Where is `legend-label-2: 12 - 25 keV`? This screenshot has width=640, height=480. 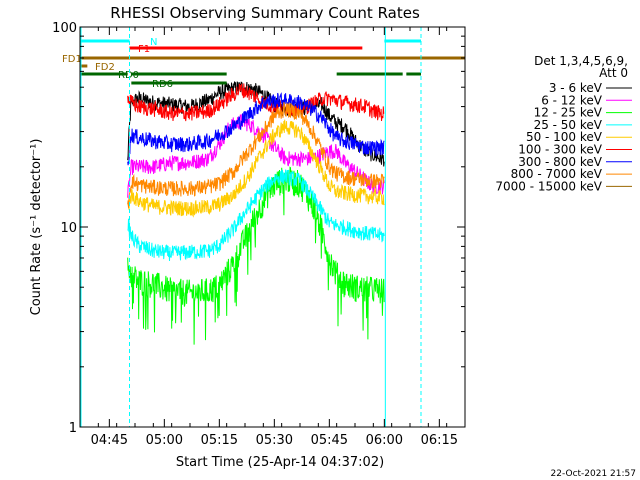 legend-label-2: 12 - 25 keV is located at coordinates (568, 113).